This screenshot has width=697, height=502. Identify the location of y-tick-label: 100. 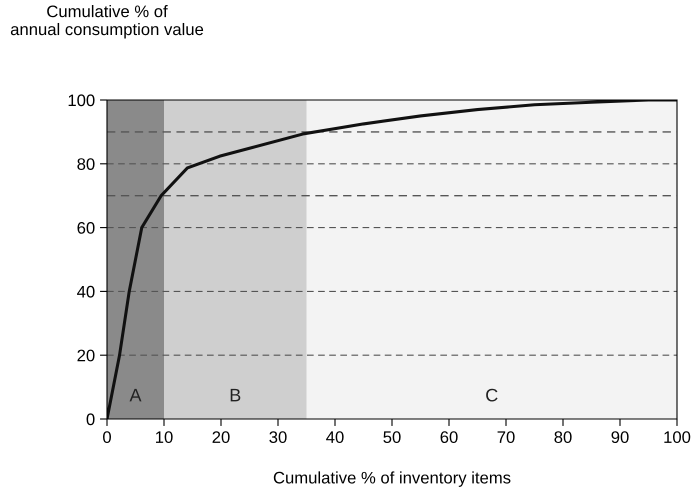
(81, 100).